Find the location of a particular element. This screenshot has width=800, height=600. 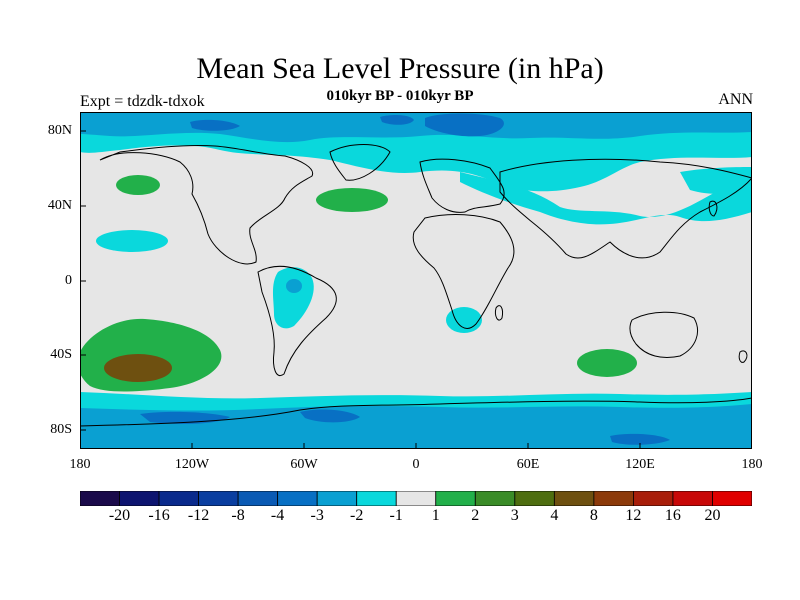

colorbar-label: -16 is located at coordinates (159, 515).